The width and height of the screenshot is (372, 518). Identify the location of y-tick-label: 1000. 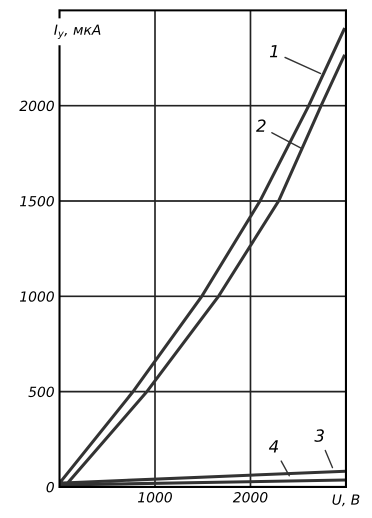
(37, 296).